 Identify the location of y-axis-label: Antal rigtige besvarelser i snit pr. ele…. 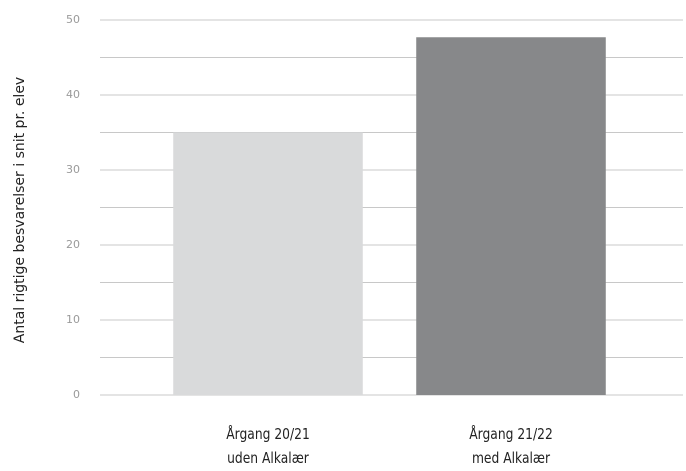
(20, 210).